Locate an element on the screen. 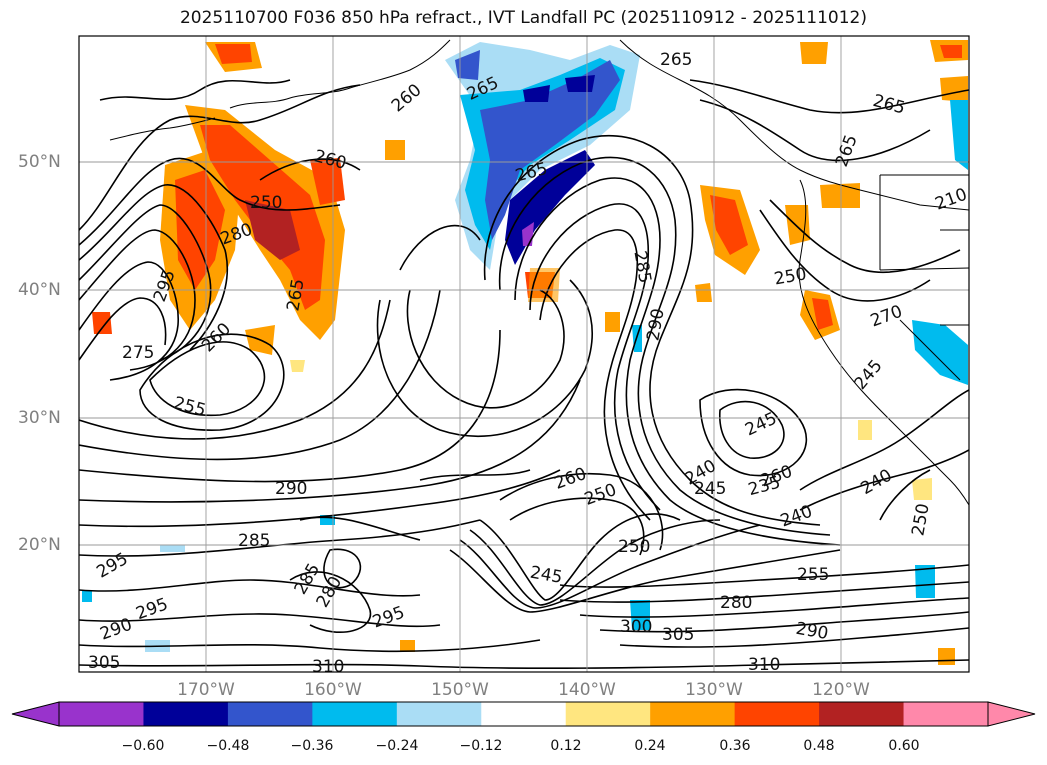 The width and height of the screenshot is (1047, 765). contour-label: 300 is located at coordinates (636, 627).